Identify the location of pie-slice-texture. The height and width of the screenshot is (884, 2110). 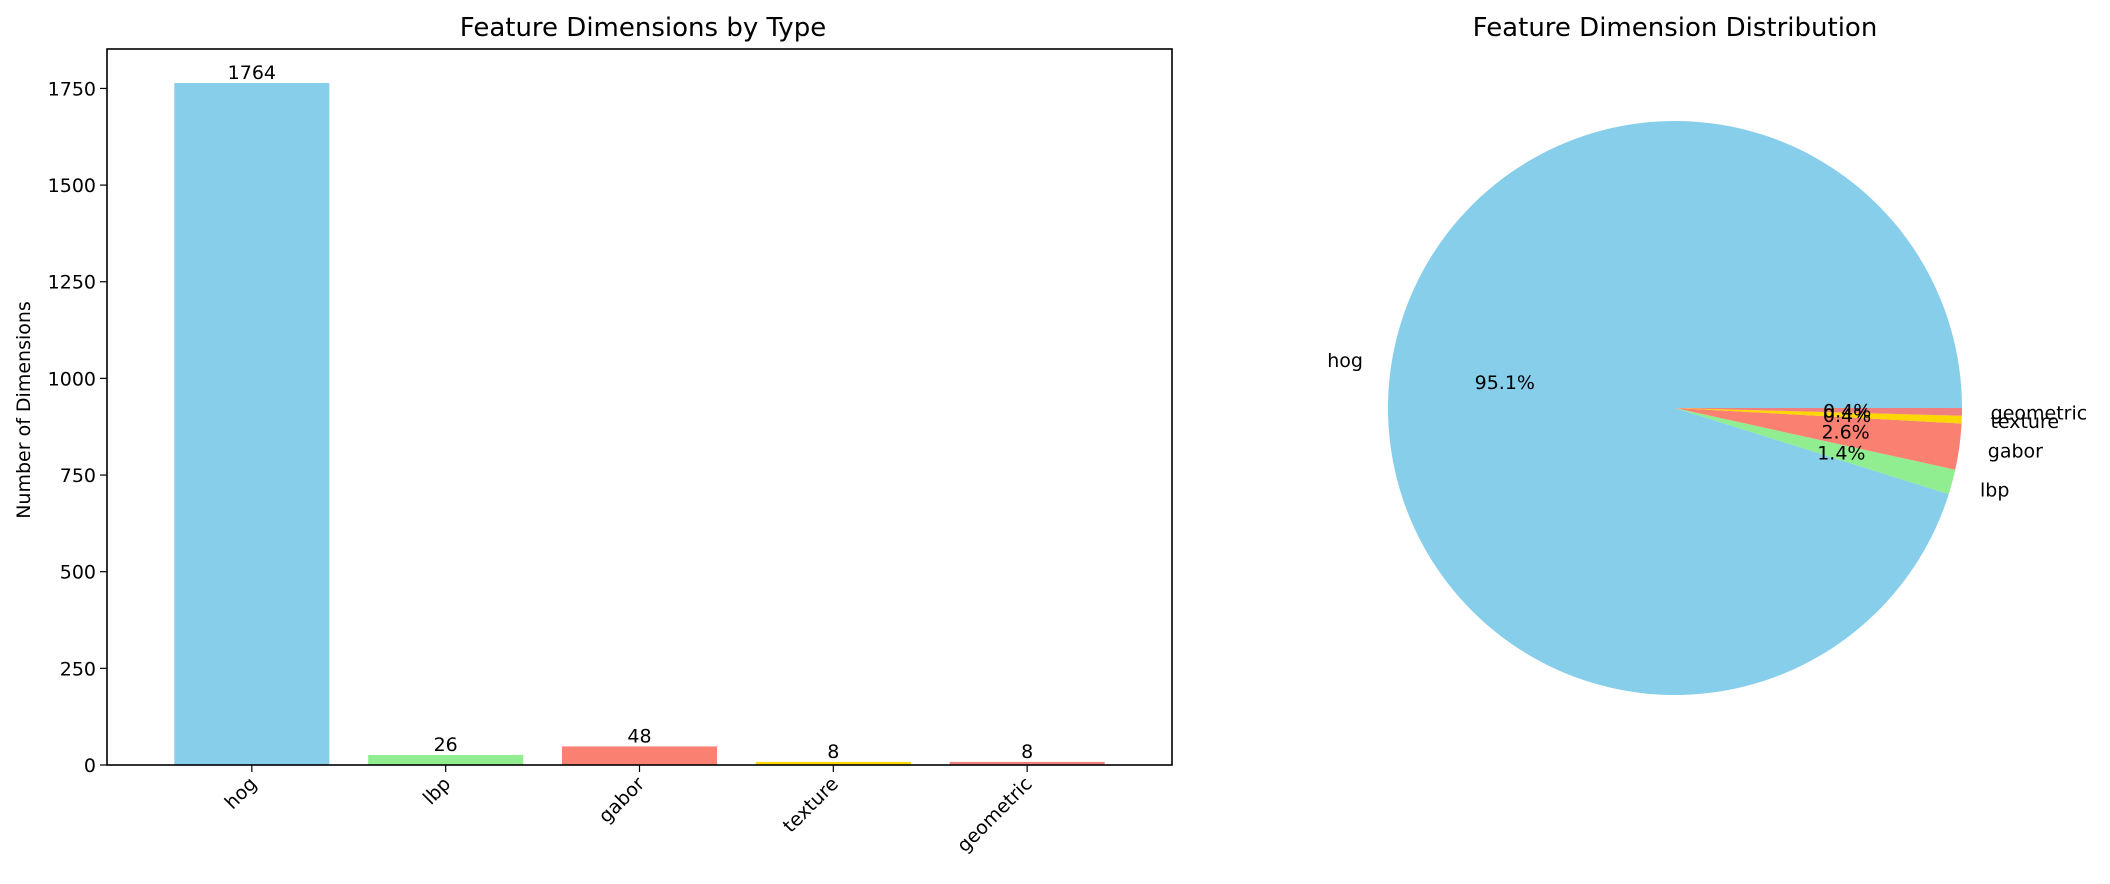
(1818, 416).